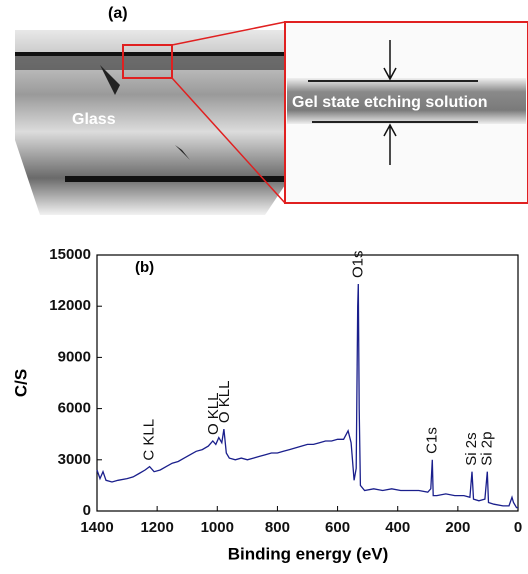 The image size is (528, 574). Describe the element at coordinates (308, 553) in the screenshot. I see `x-axis-label: Binding energy (eV)` at that location.